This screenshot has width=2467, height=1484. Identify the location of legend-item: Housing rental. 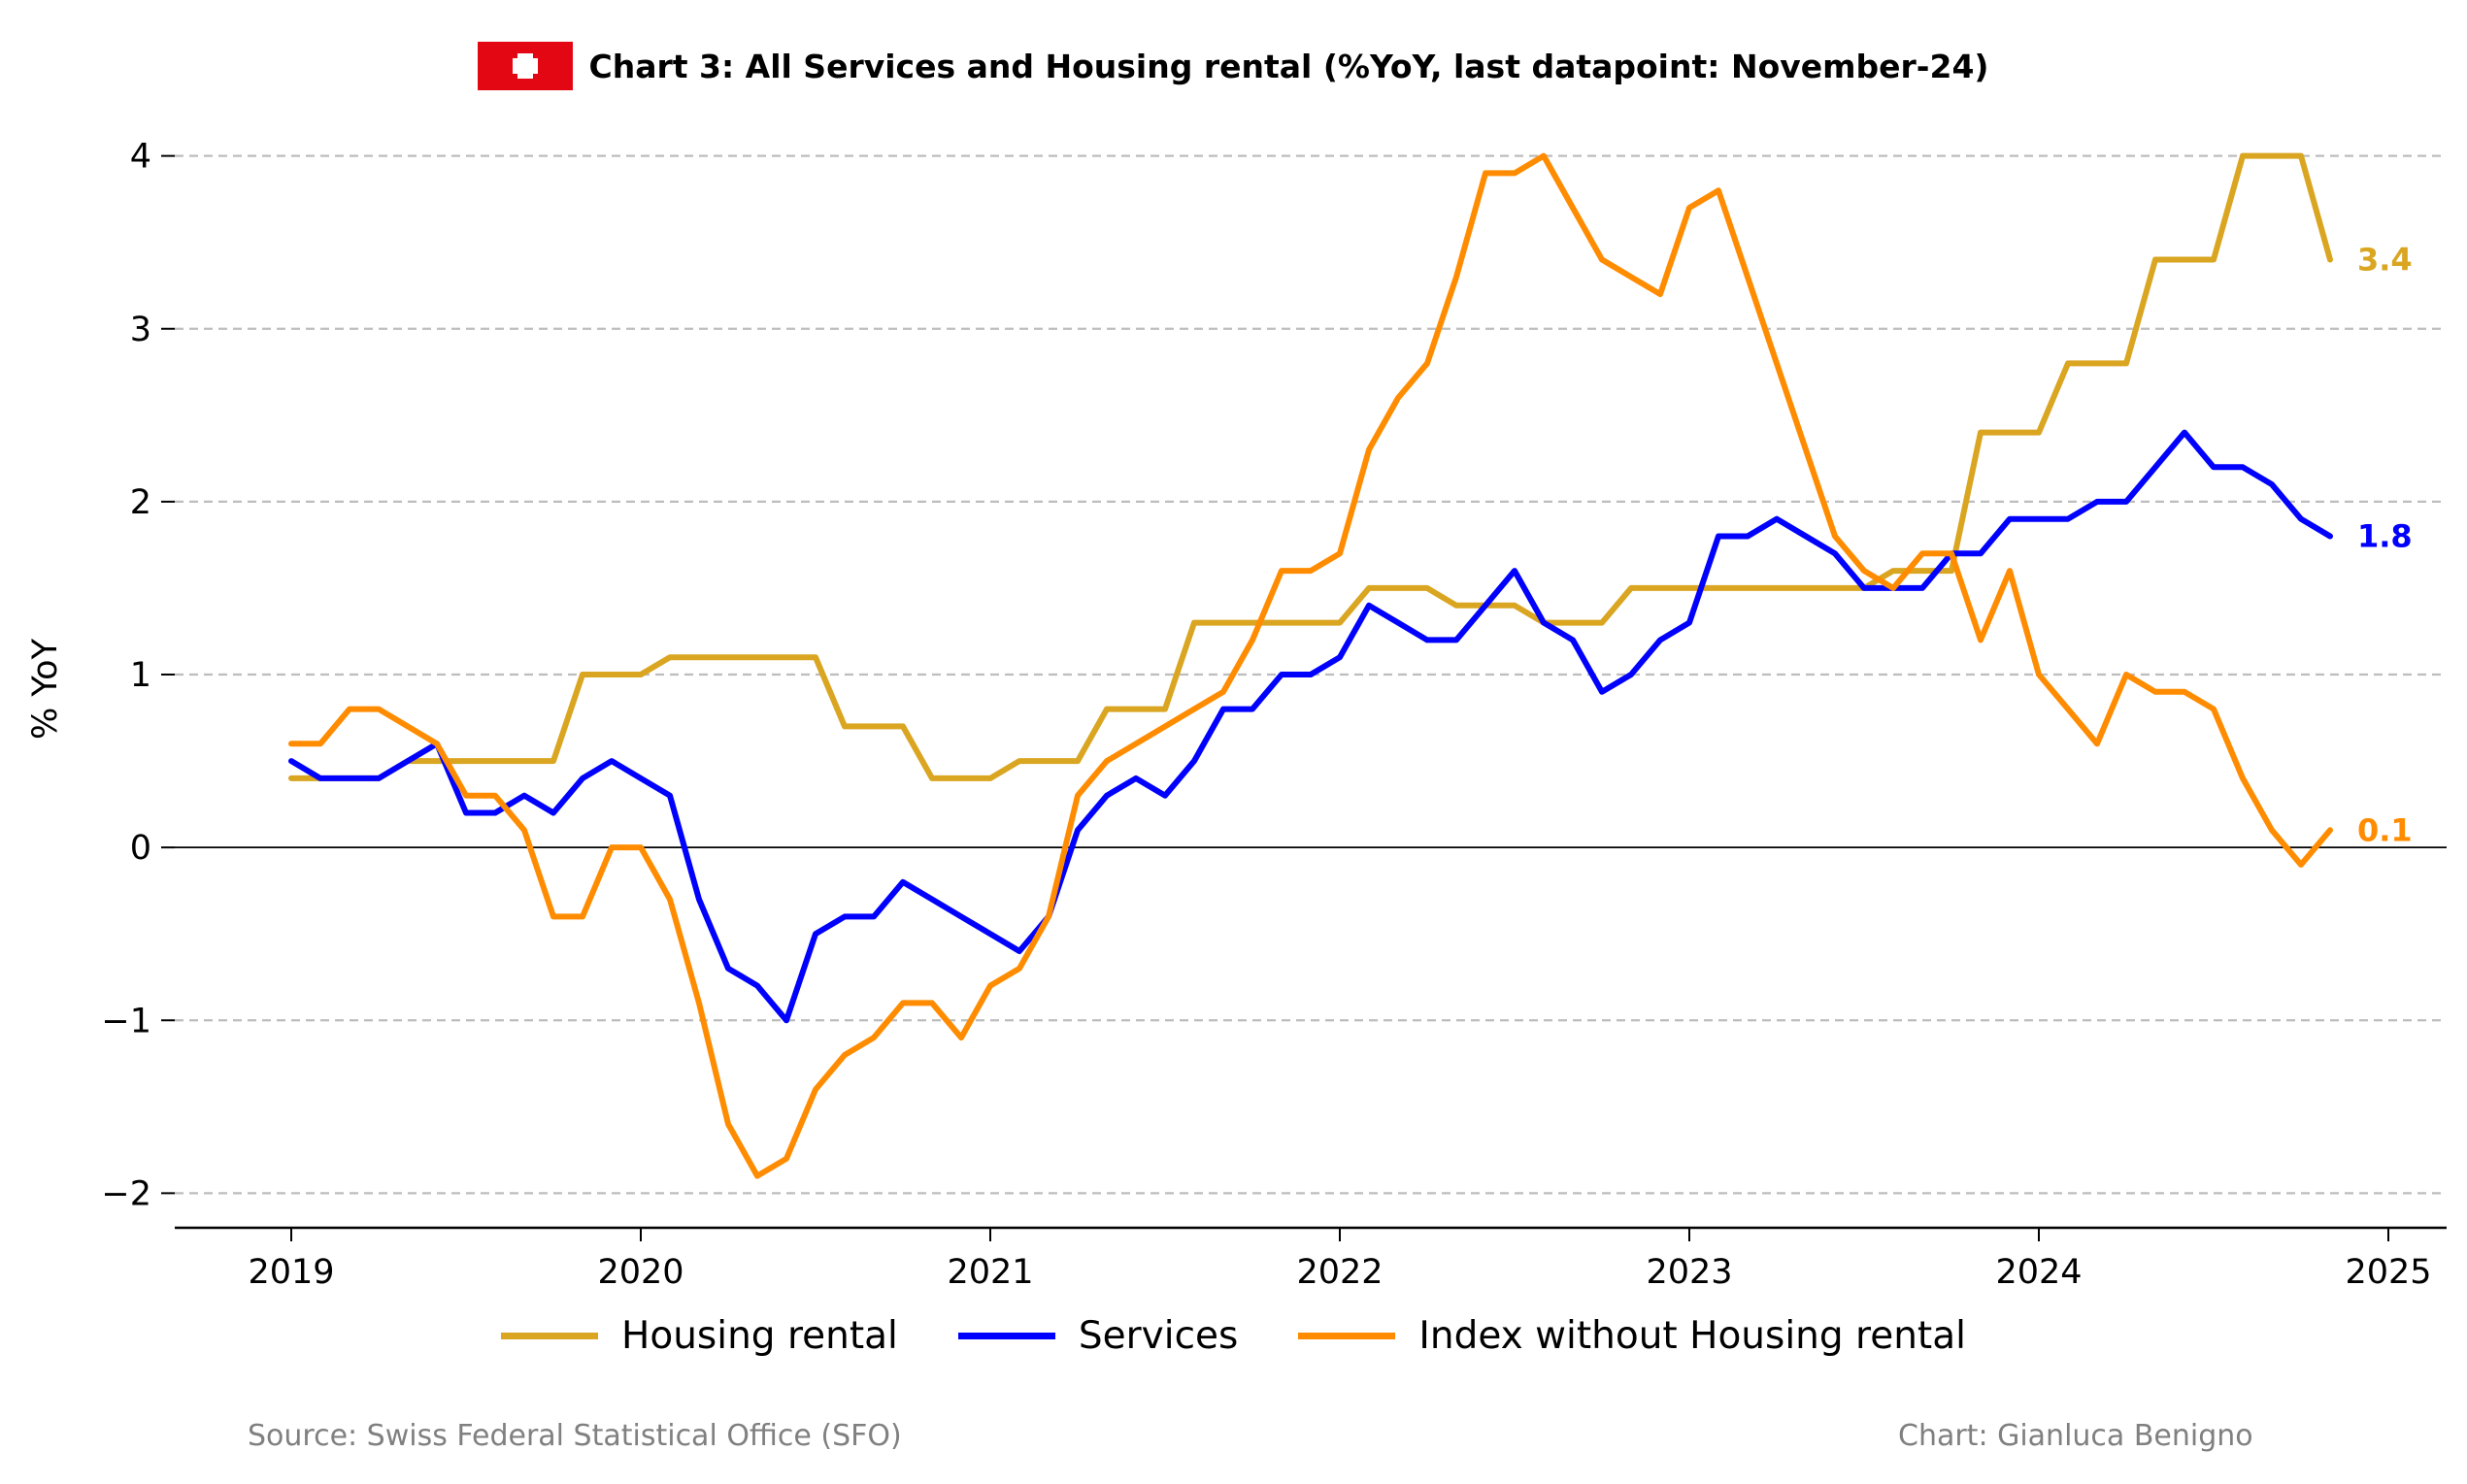
(700, 1336).